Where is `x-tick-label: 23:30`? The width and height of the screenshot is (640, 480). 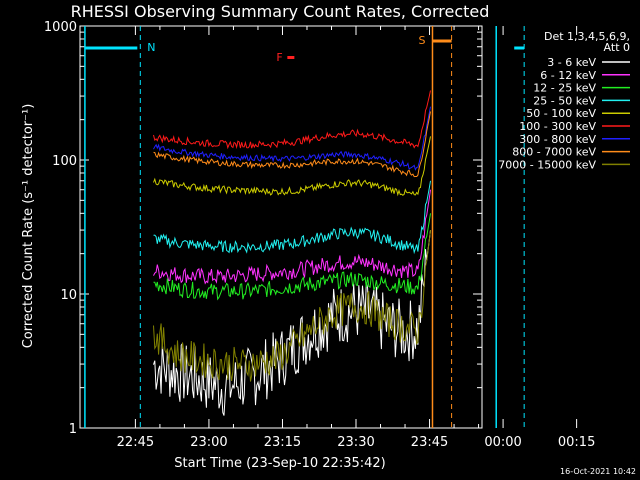 x-tick-label: 23:30 is located at coordinates (355, 442).